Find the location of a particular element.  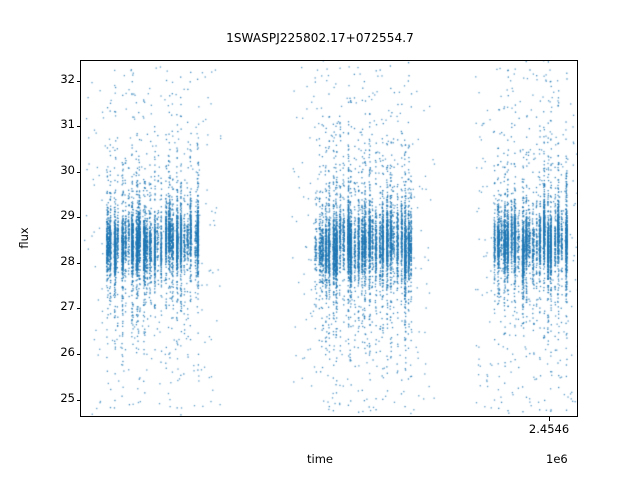

x-tick-label: 2.4546 is located at coordinates (549, 429).